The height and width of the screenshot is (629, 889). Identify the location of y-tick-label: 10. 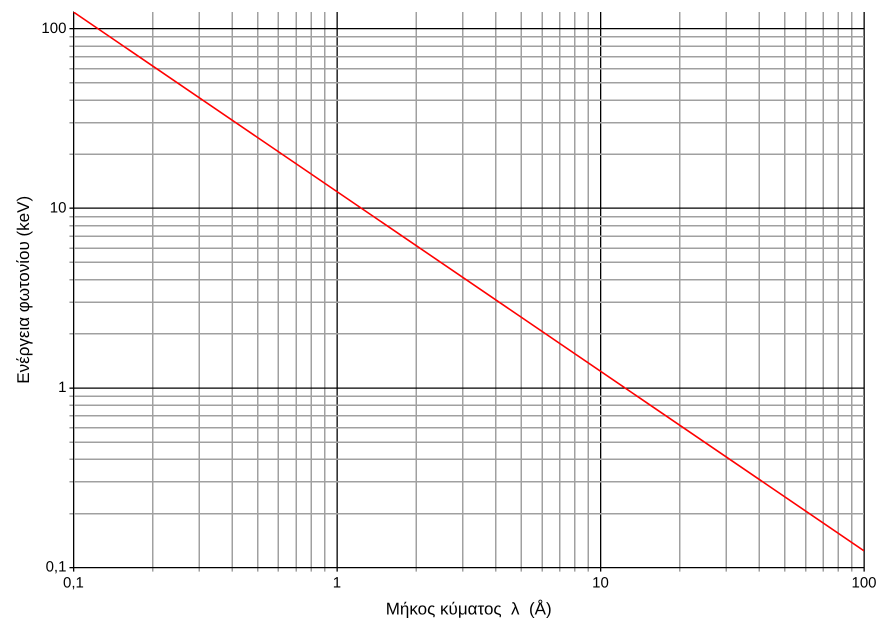
(58, 208).